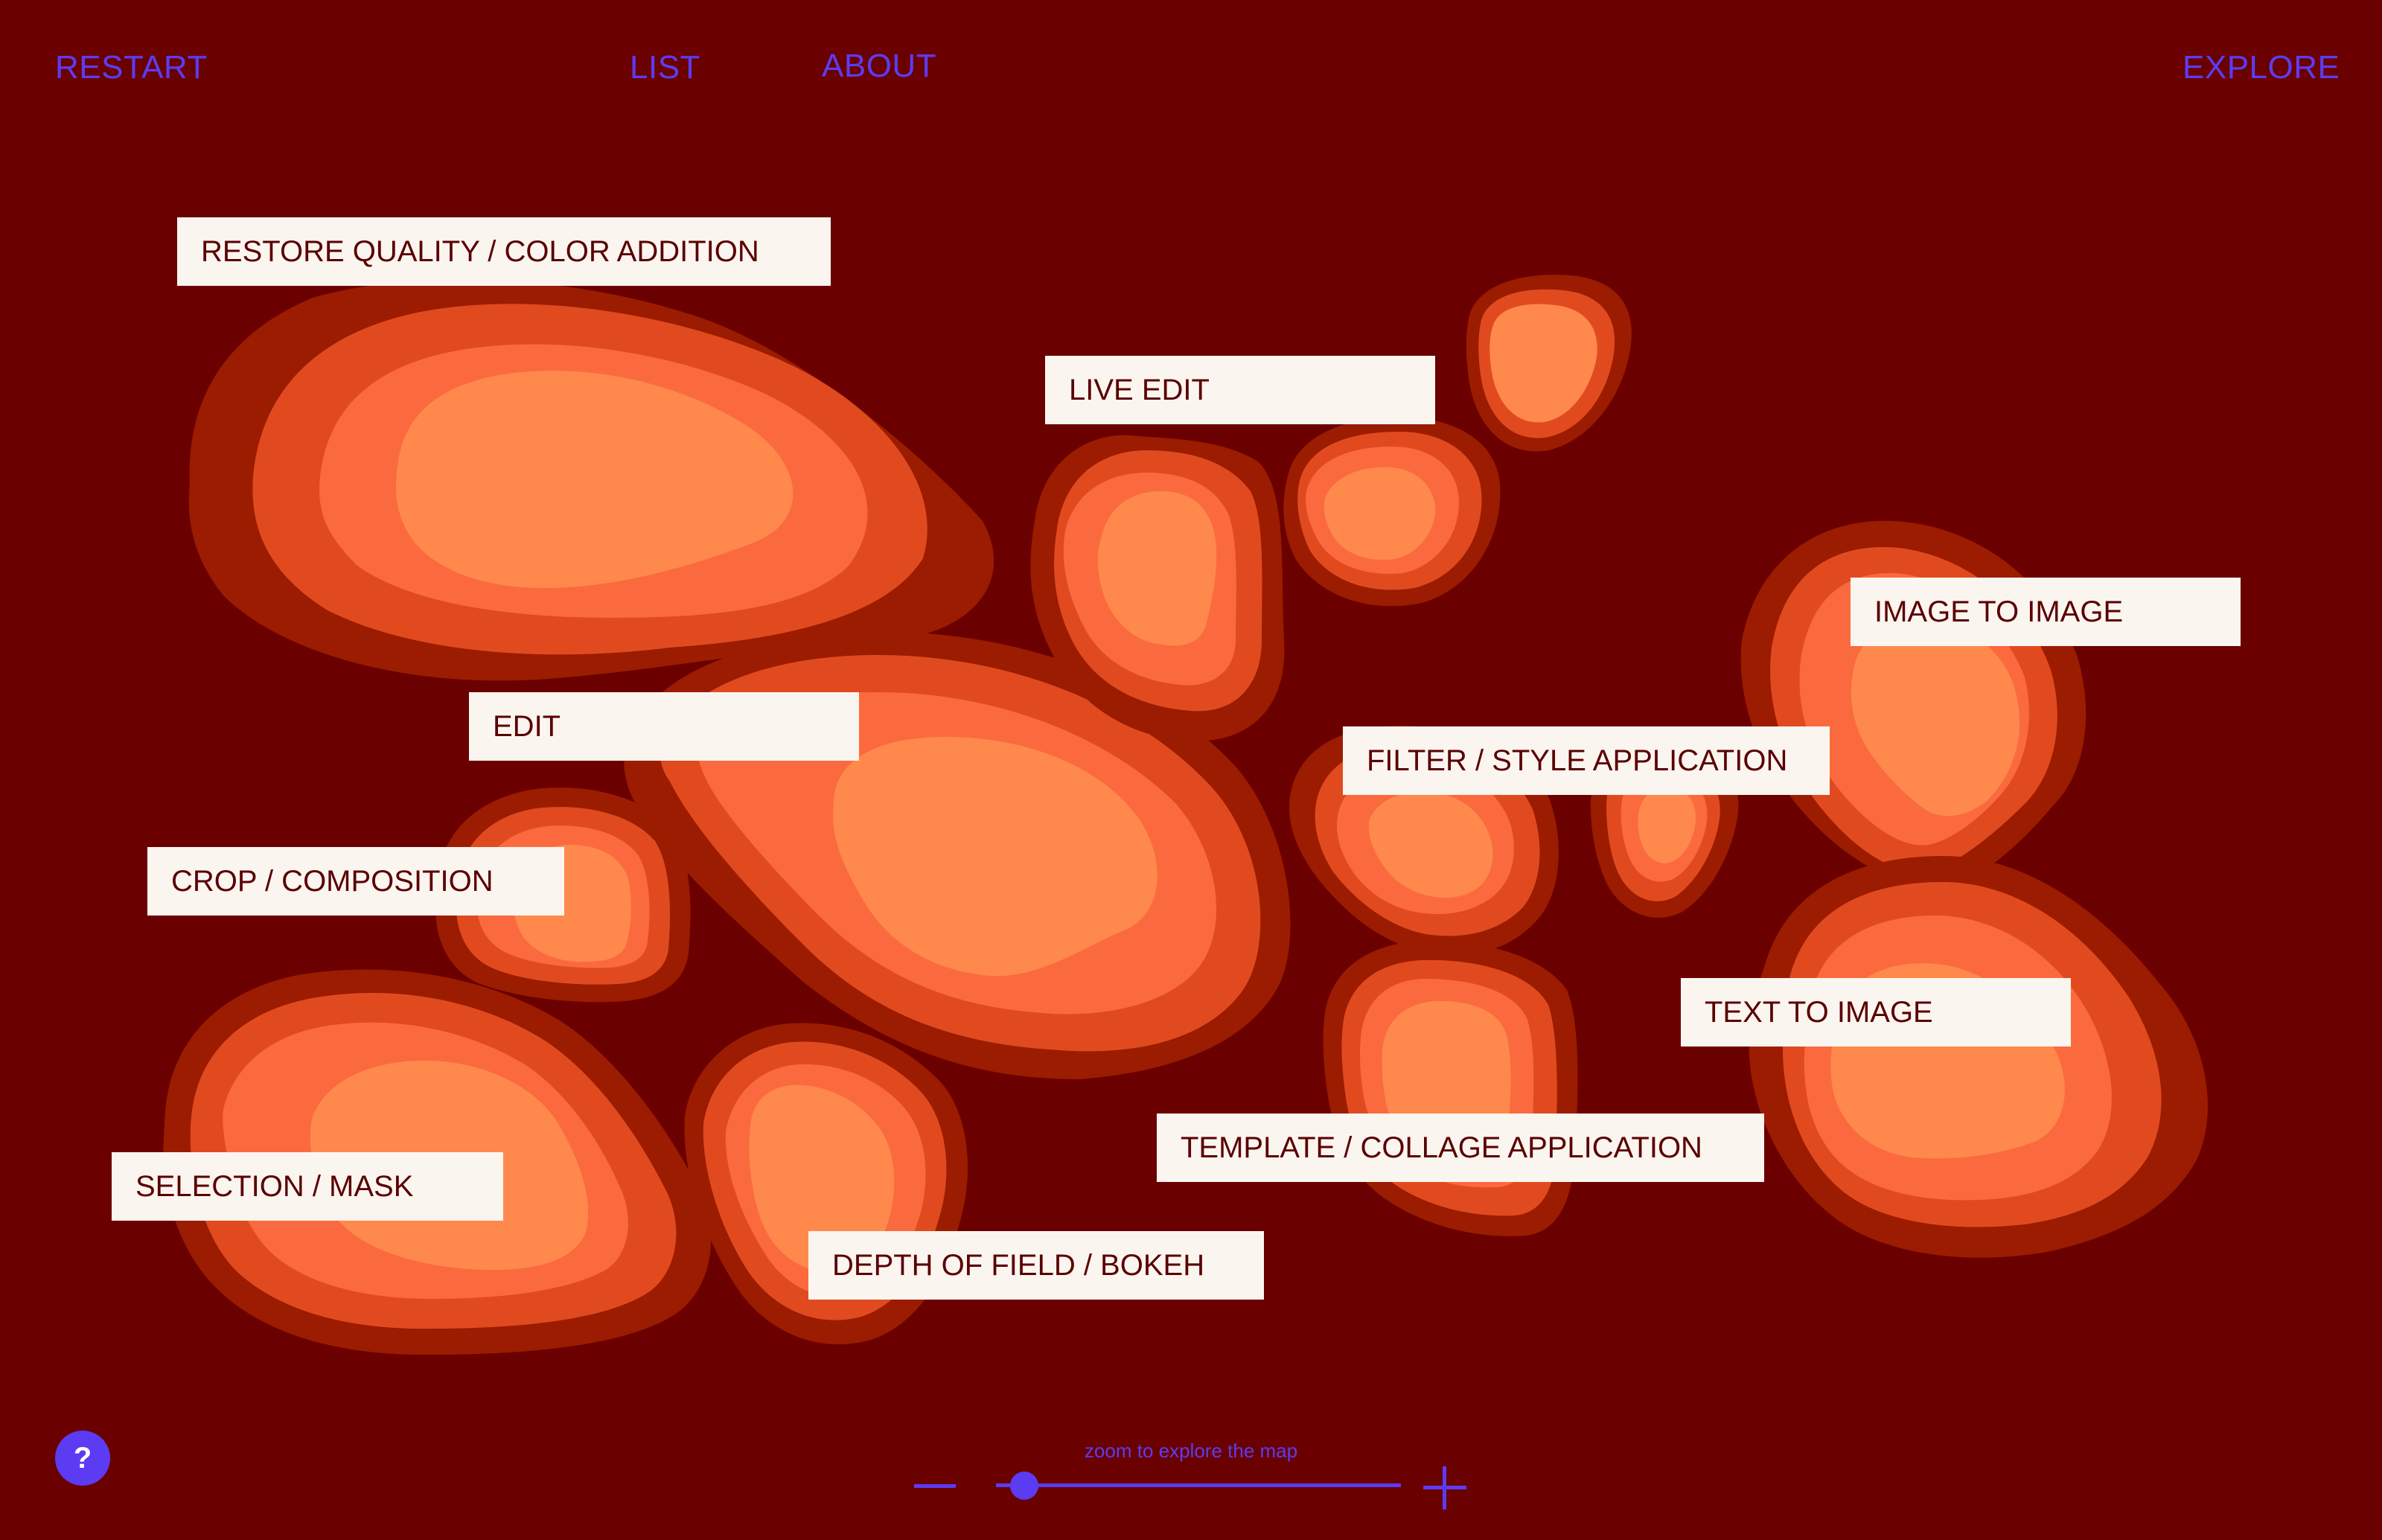 The height and width of the screenshot is (1540, 2382). What do you see at coordinates (1198, 1486) in the screenshot?
I see `zoom-slider` at bounding box center [1198, 1486].